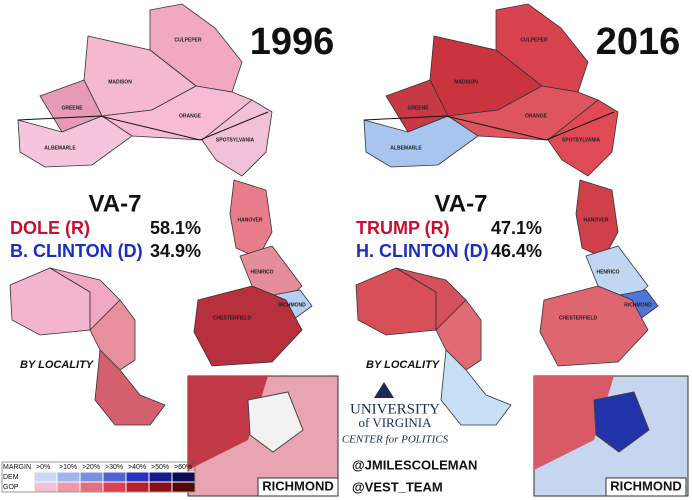 The image size is (692, 500). Describe the element at coordinates (183, 467) in the screenshot. I see `legend-level: >60%` at that location.